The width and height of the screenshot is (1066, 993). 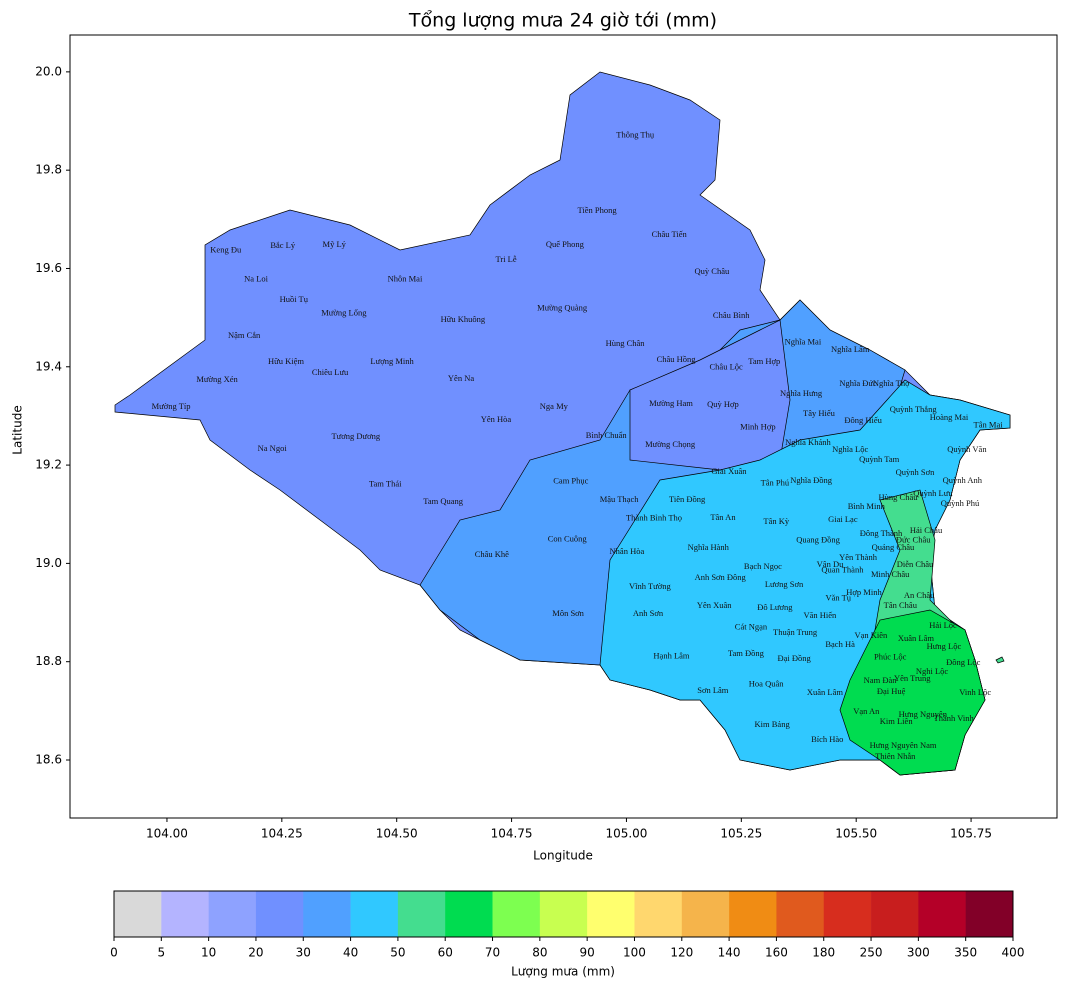 I want to click on place-label: Châu Tiến, so click(x=670, y=234).